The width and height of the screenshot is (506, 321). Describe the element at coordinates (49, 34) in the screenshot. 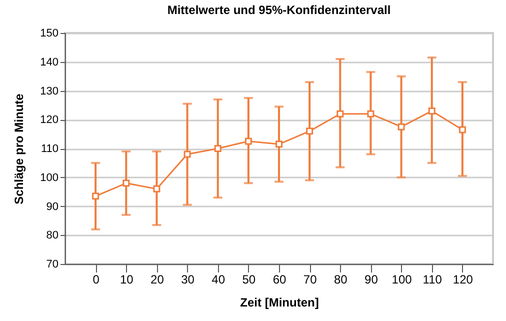

I see `y-tick-label: 150` at that location.